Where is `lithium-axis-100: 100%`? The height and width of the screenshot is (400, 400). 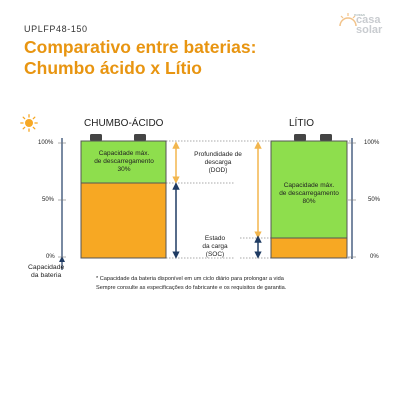 lithium-axis-100: 100% is located at coordinates (372, 143).